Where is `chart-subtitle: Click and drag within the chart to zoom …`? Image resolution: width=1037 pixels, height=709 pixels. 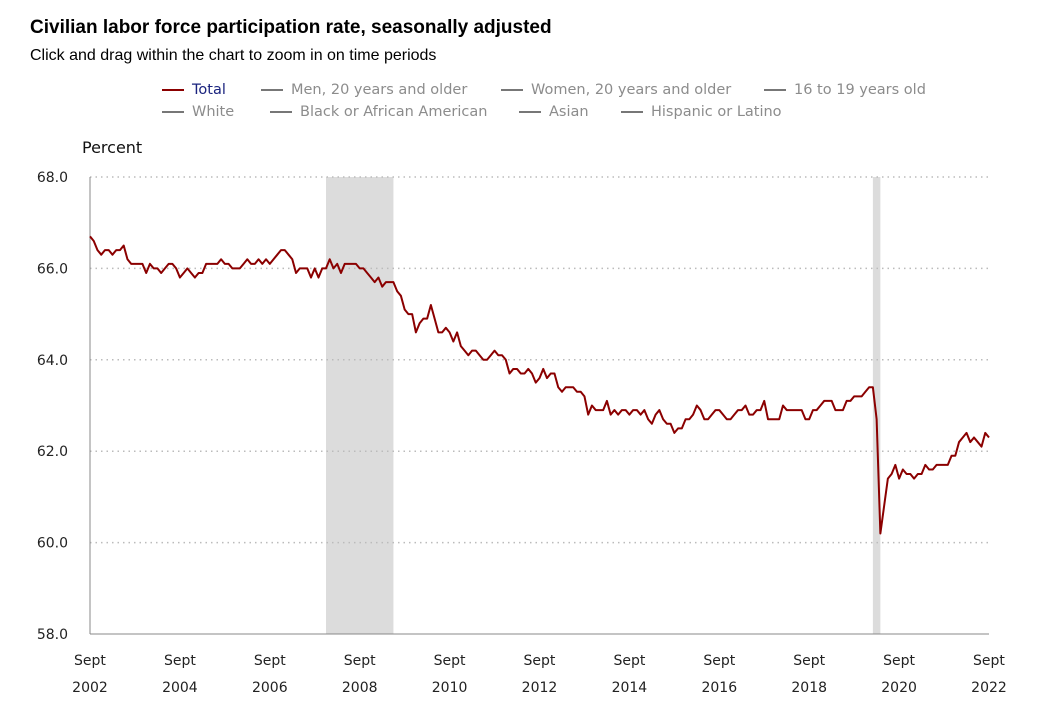 chart-subtitle: Click and drag within the chart to zoom … is located at coordinates (233, 55).